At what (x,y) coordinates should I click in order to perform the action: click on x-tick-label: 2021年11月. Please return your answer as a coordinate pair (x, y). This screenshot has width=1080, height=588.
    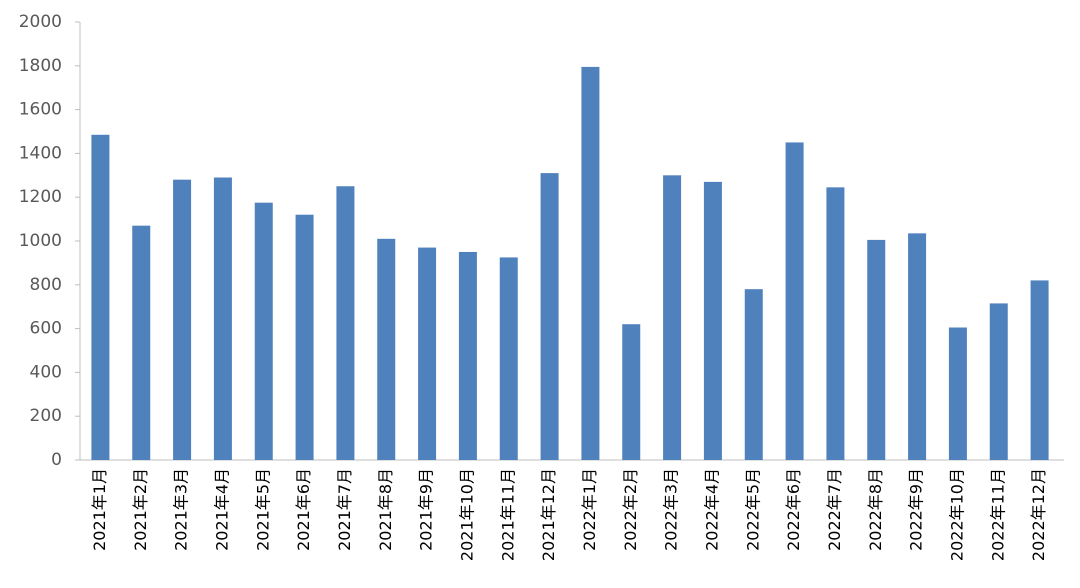
    Looking at the image, I should click on (507, 514).